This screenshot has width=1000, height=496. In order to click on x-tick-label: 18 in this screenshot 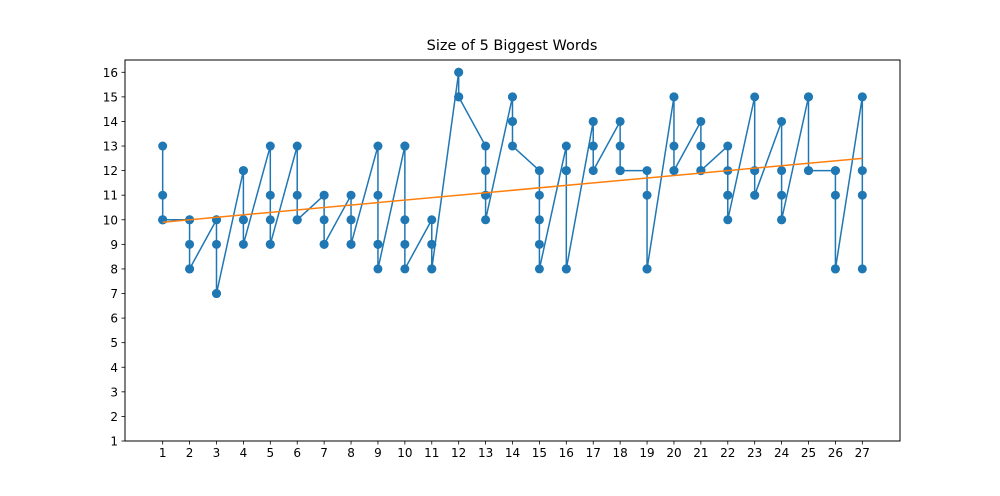, I will do `click(619, 453)`.